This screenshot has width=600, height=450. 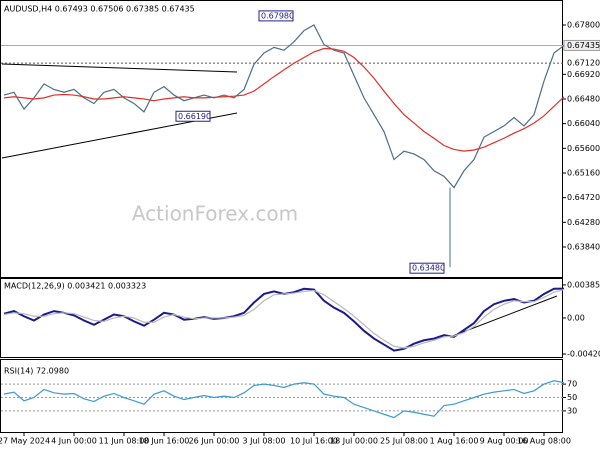 I want to click on x-tick-label: 4 Jun 00:00, so click(x=74, y=441).